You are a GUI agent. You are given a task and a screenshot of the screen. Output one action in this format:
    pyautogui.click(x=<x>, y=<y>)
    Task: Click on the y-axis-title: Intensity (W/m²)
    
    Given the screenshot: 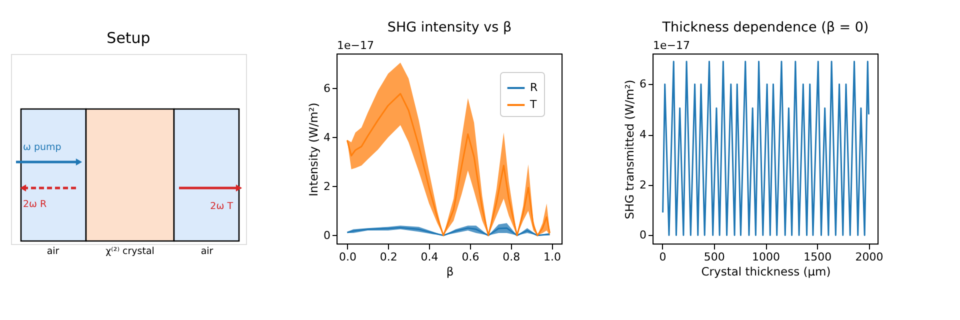 What is the action you would take?
    pyautogui.click(x=313, y=149)
    